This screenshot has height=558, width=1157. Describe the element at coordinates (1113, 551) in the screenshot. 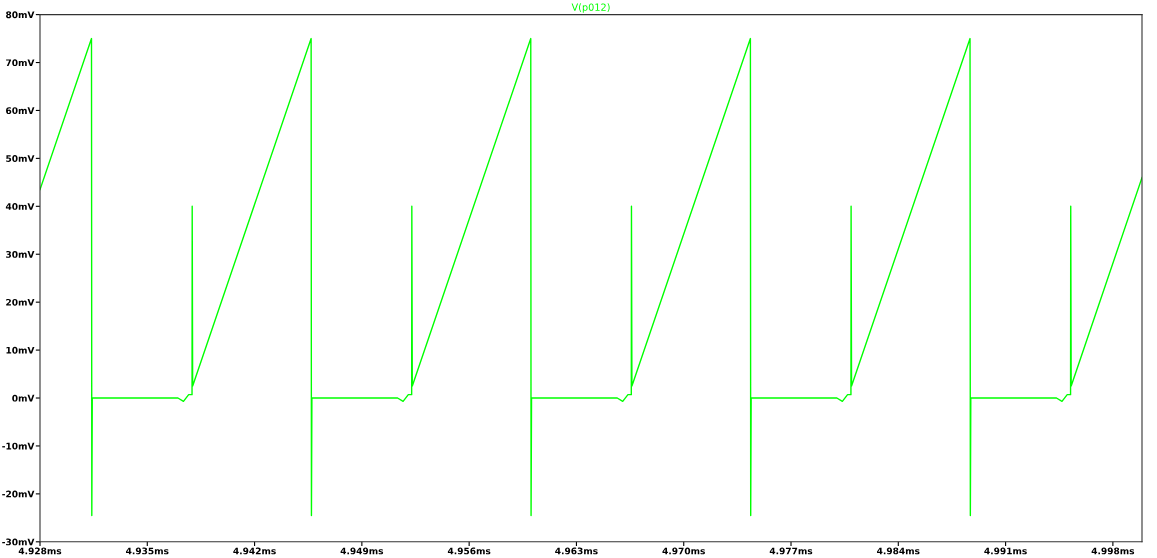

I see `x-tick-label: 4.998ms` at that location.